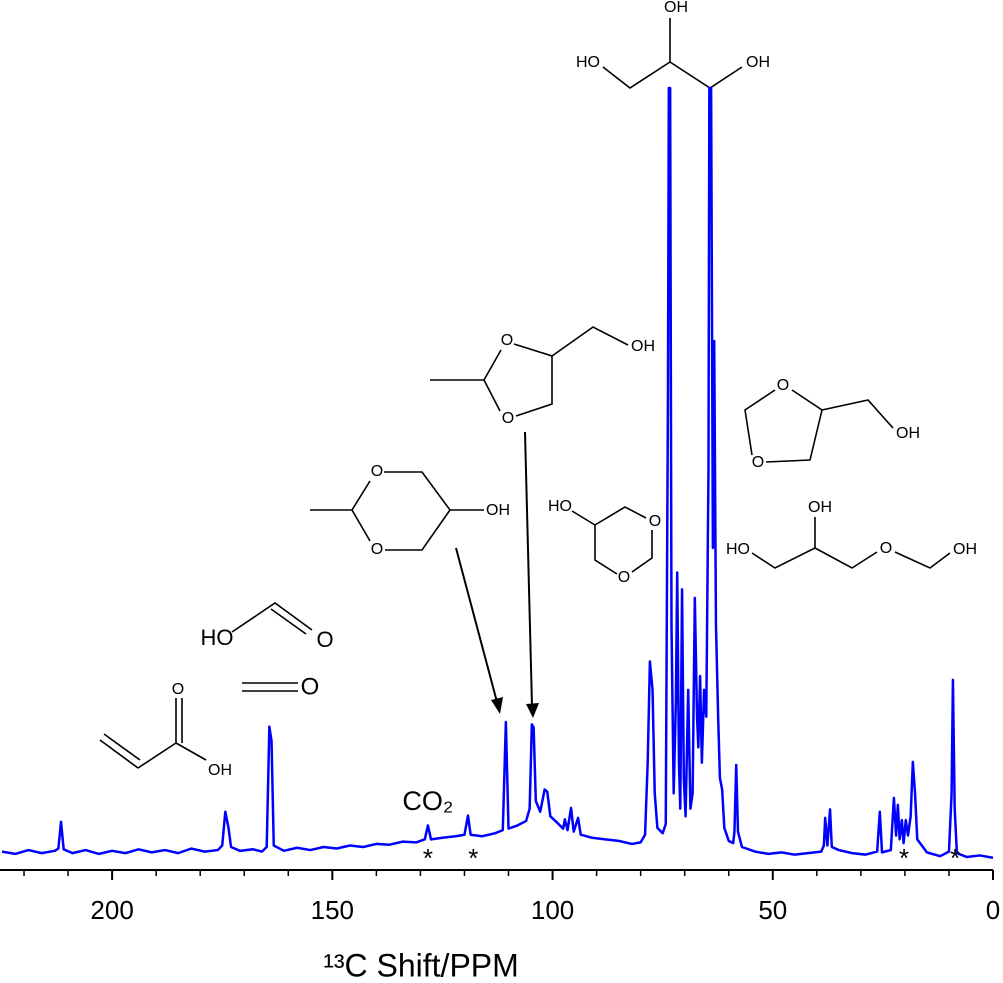 The image size is (1003, 983). I want to click on arrows, so click(497, 574).